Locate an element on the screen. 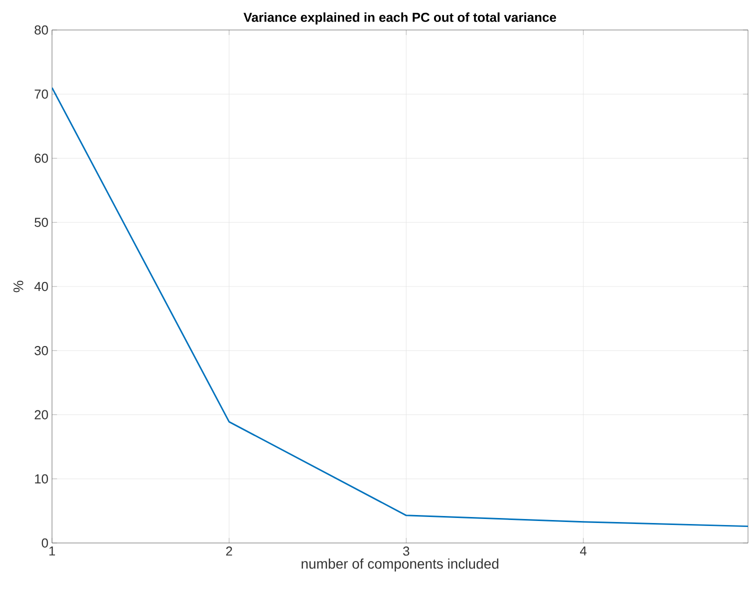 The image size is (750, 589). chart-title: Variance explained in each PC out of total variance is located at coordinates (400, 18).